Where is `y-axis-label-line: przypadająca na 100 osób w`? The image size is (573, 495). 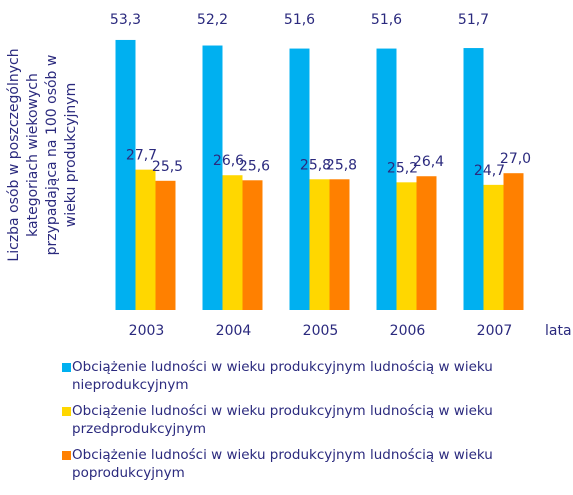 y-axis-label-line: przypadająca na 100 osób w is located at coordinates (52, 155).